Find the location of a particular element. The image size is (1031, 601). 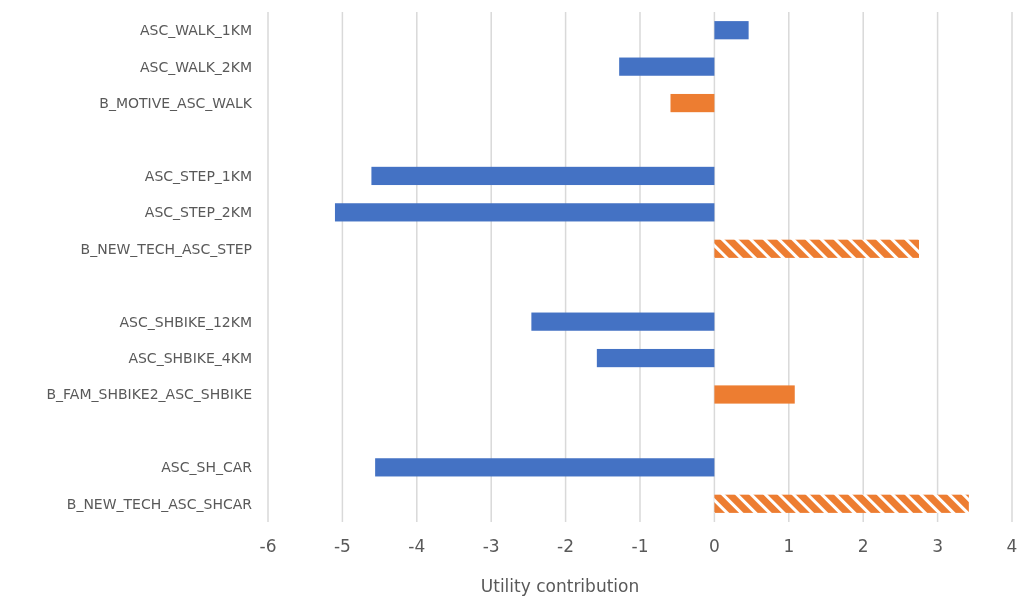

y-tick-label: B_NEW_TECH_ASC_SHCAR is located at coordinates (159, 503).